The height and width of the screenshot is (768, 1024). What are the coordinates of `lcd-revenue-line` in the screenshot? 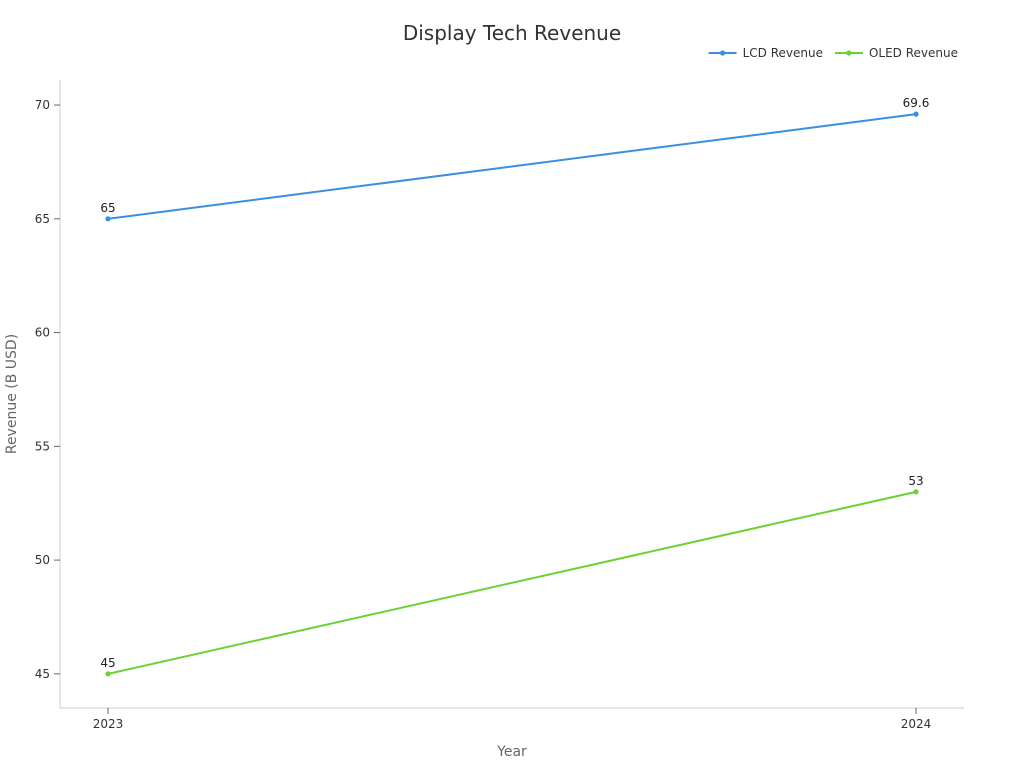 It's located at (512, 166).